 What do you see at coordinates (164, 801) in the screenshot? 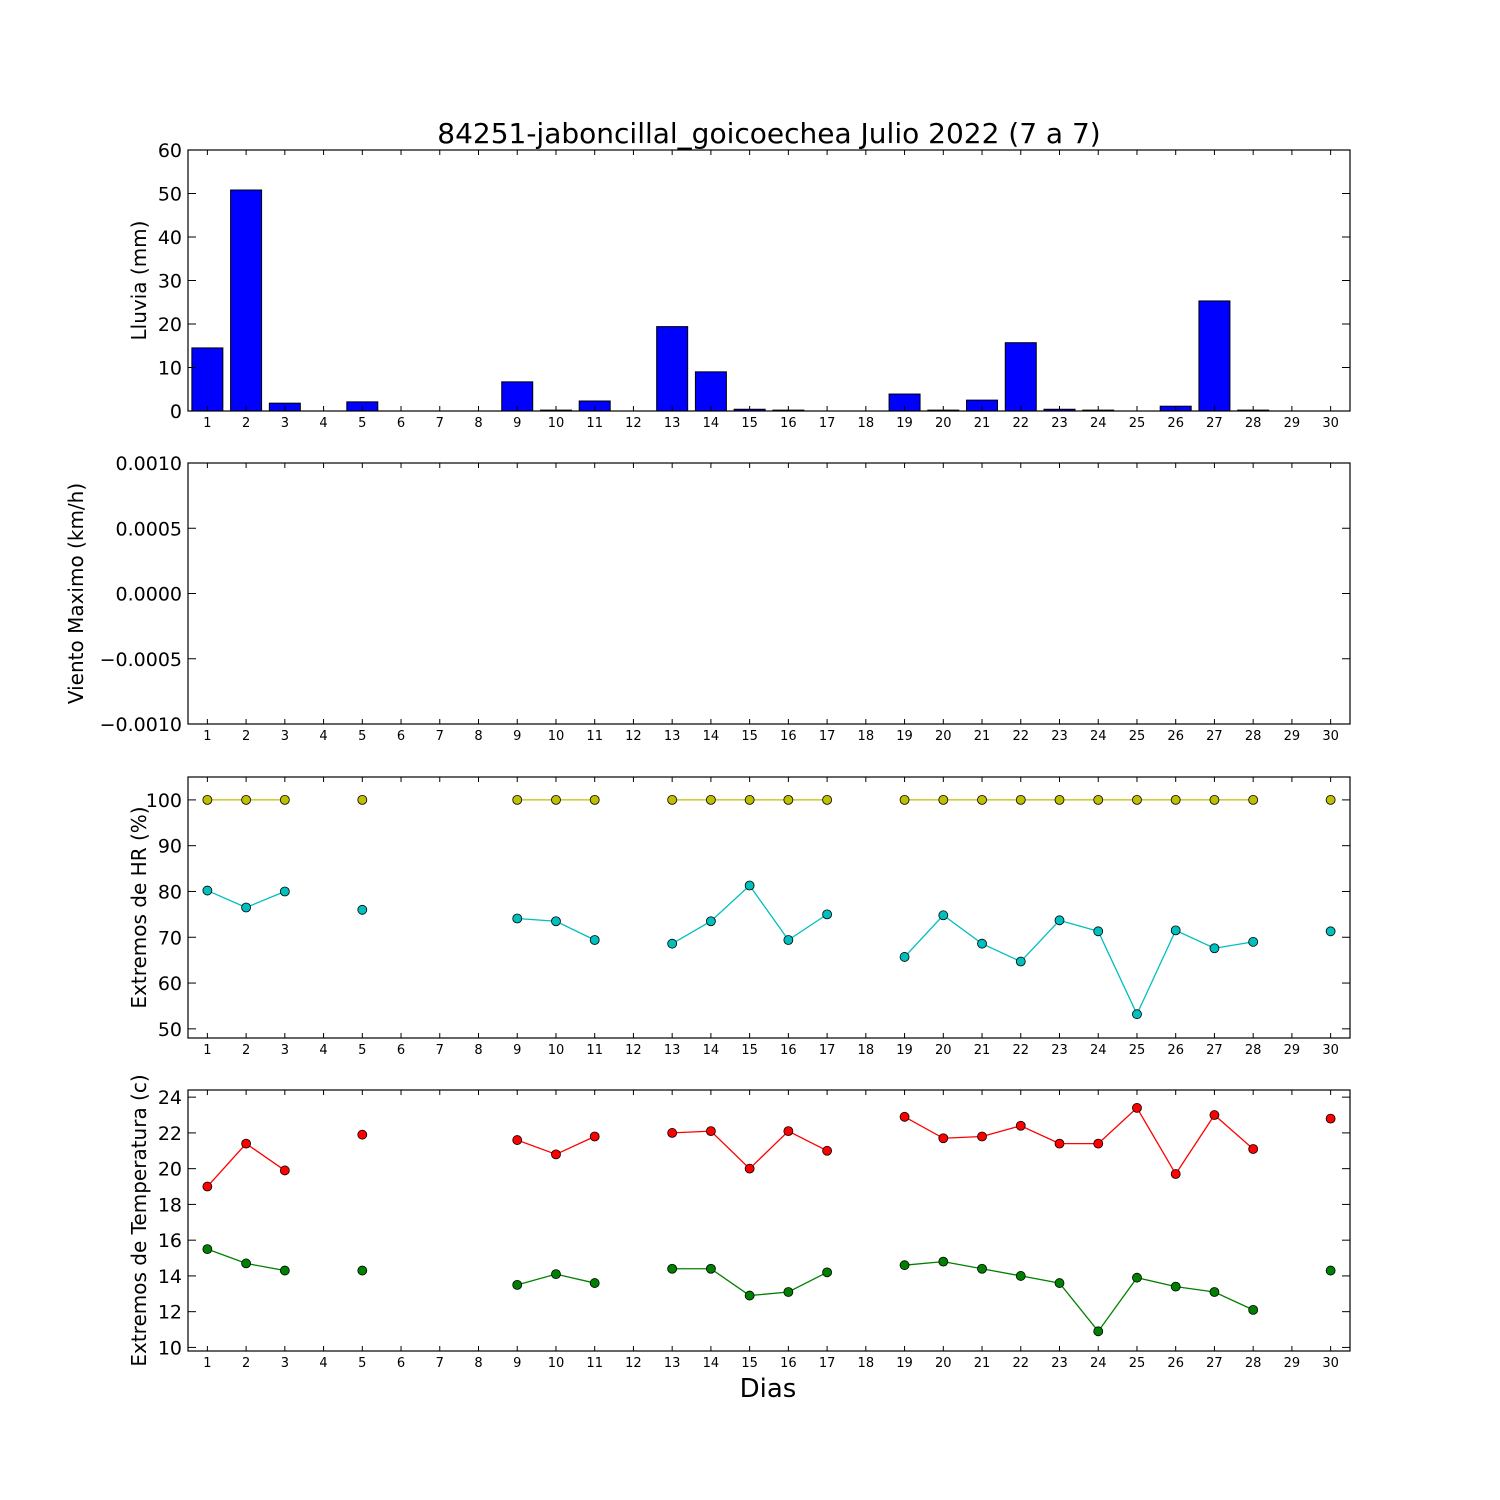
I see `y-tick-label: 100` at bounding box center [164, 801].